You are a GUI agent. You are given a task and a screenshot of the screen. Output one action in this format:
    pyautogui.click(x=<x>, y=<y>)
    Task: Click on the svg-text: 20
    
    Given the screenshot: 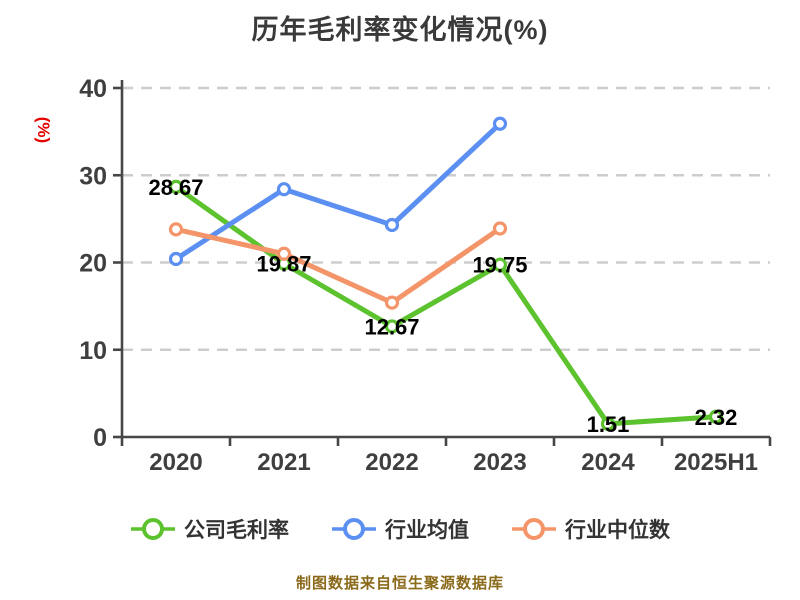 What is the action you would take?
    pyautogui.click(x=93, y=264)
    